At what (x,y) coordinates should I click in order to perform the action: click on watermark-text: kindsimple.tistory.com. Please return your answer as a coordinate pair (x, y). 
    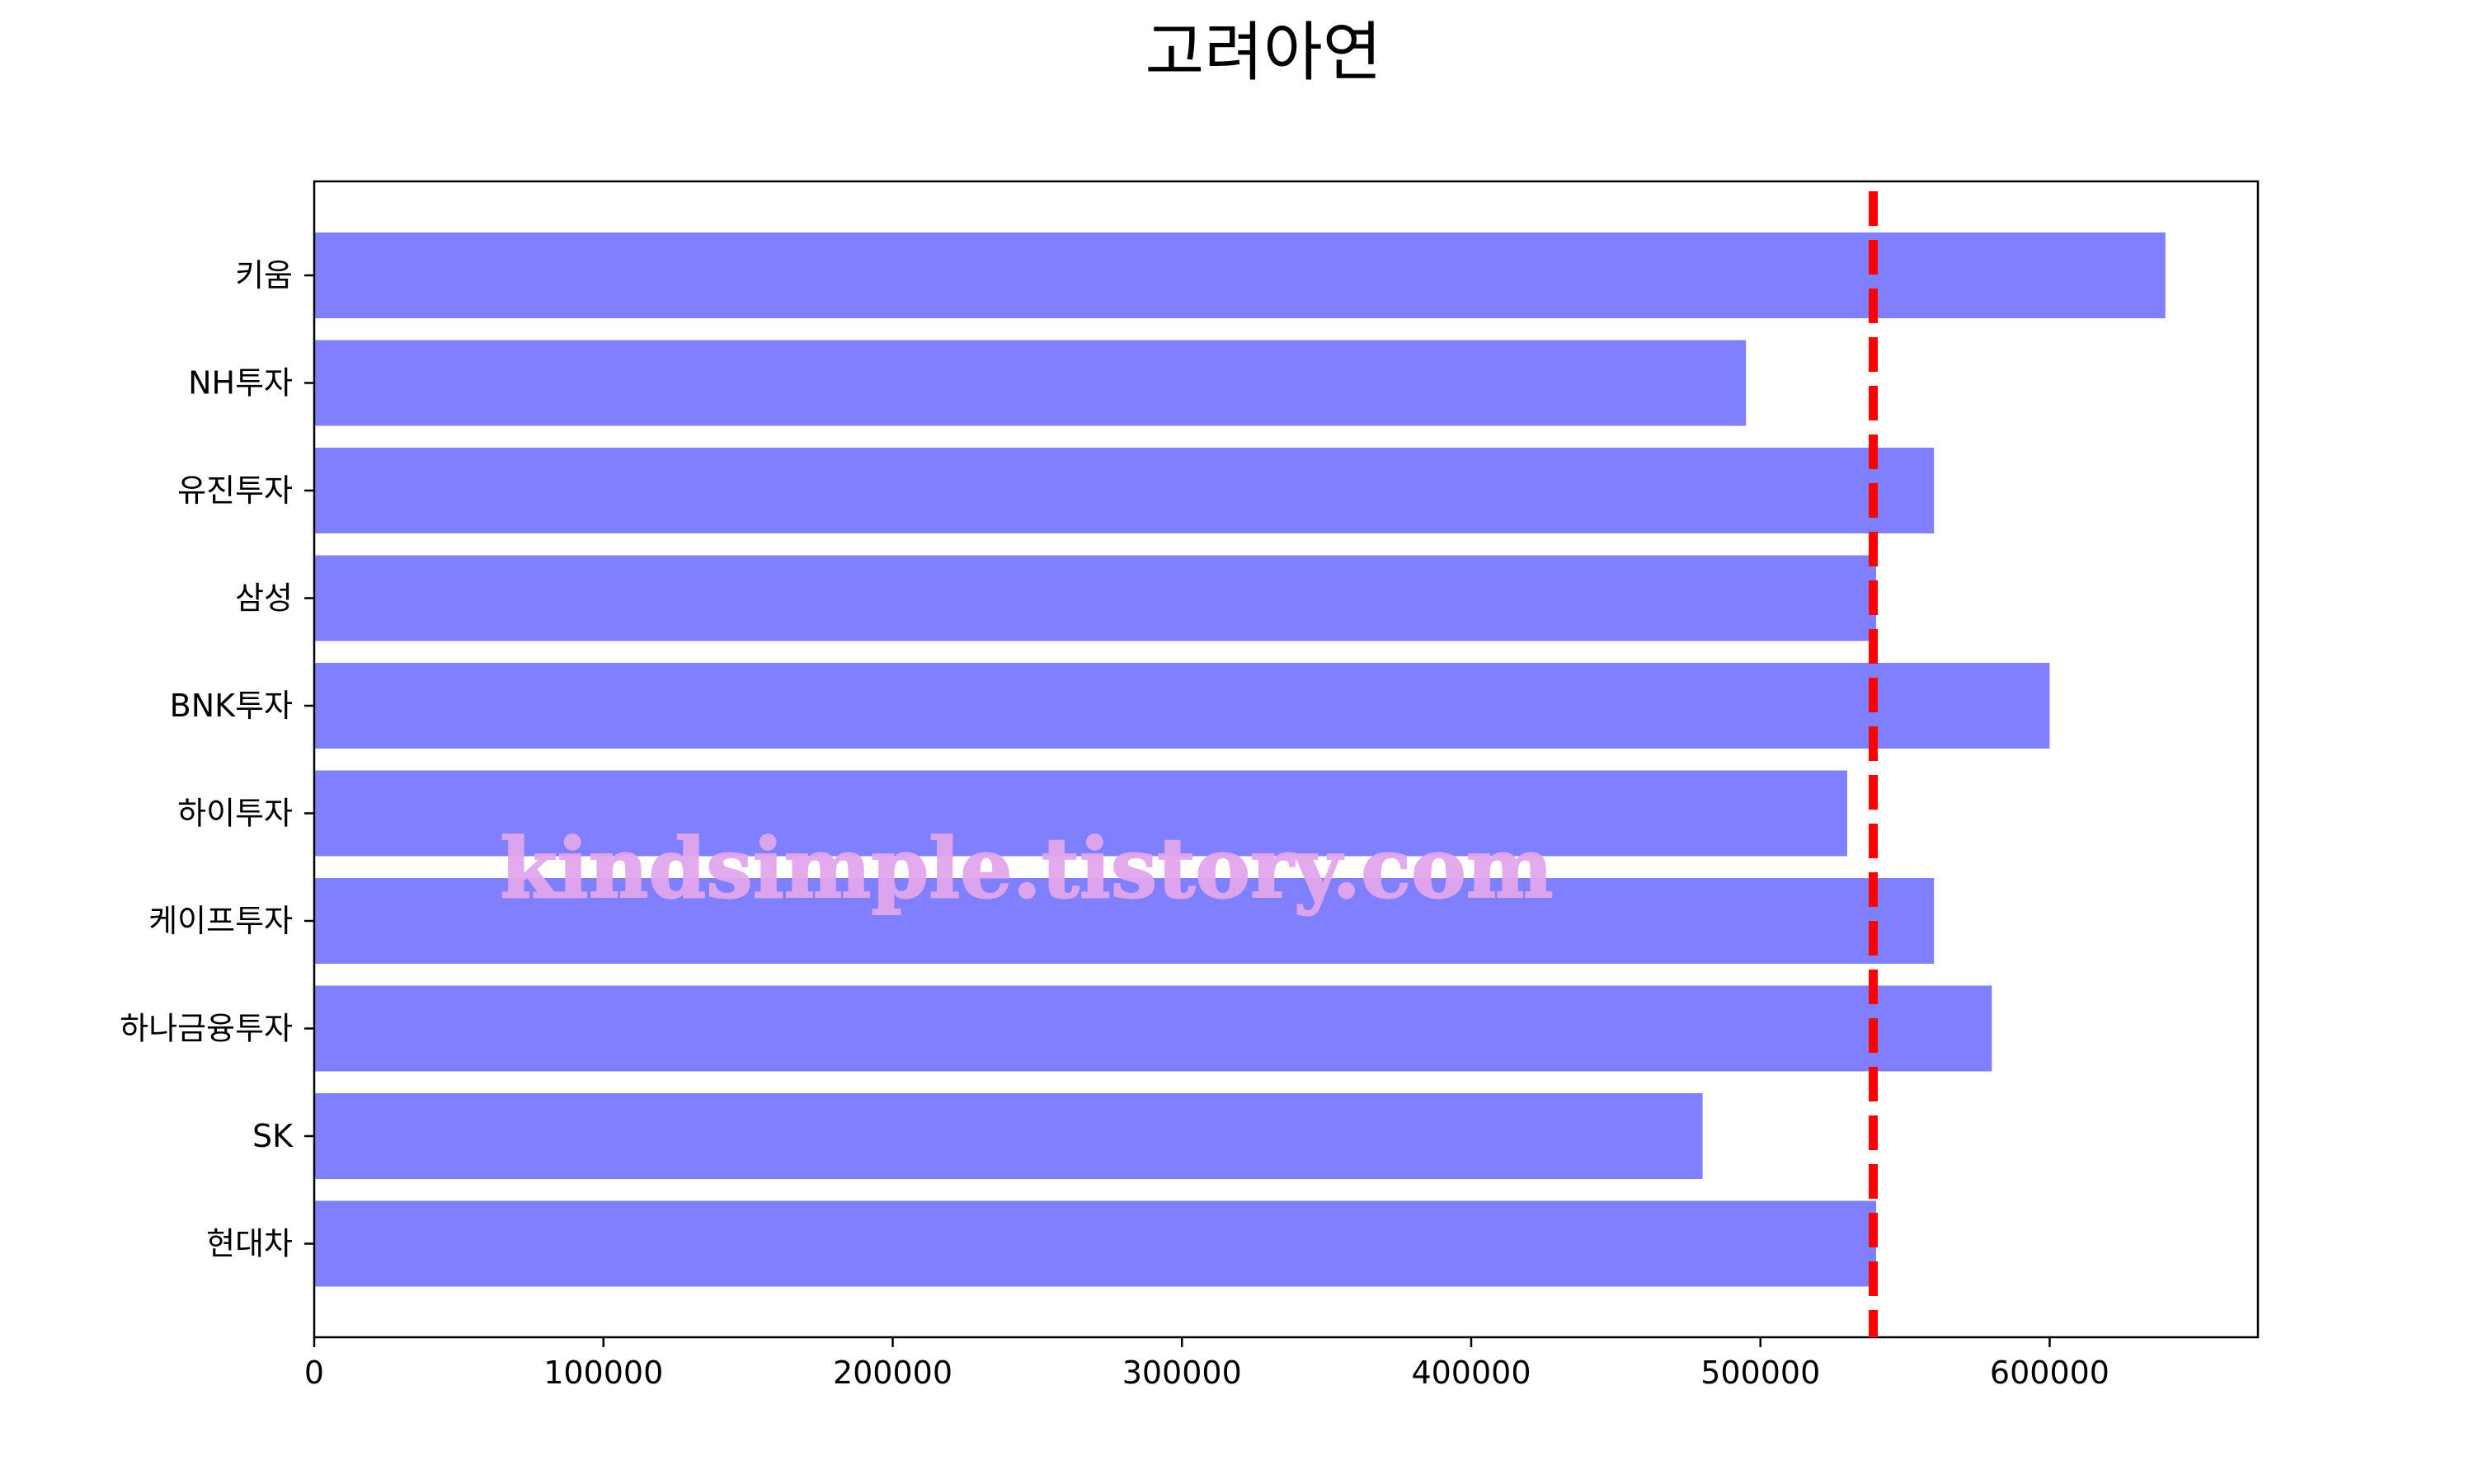
    Looking at the image, I should click on (1026, 868).